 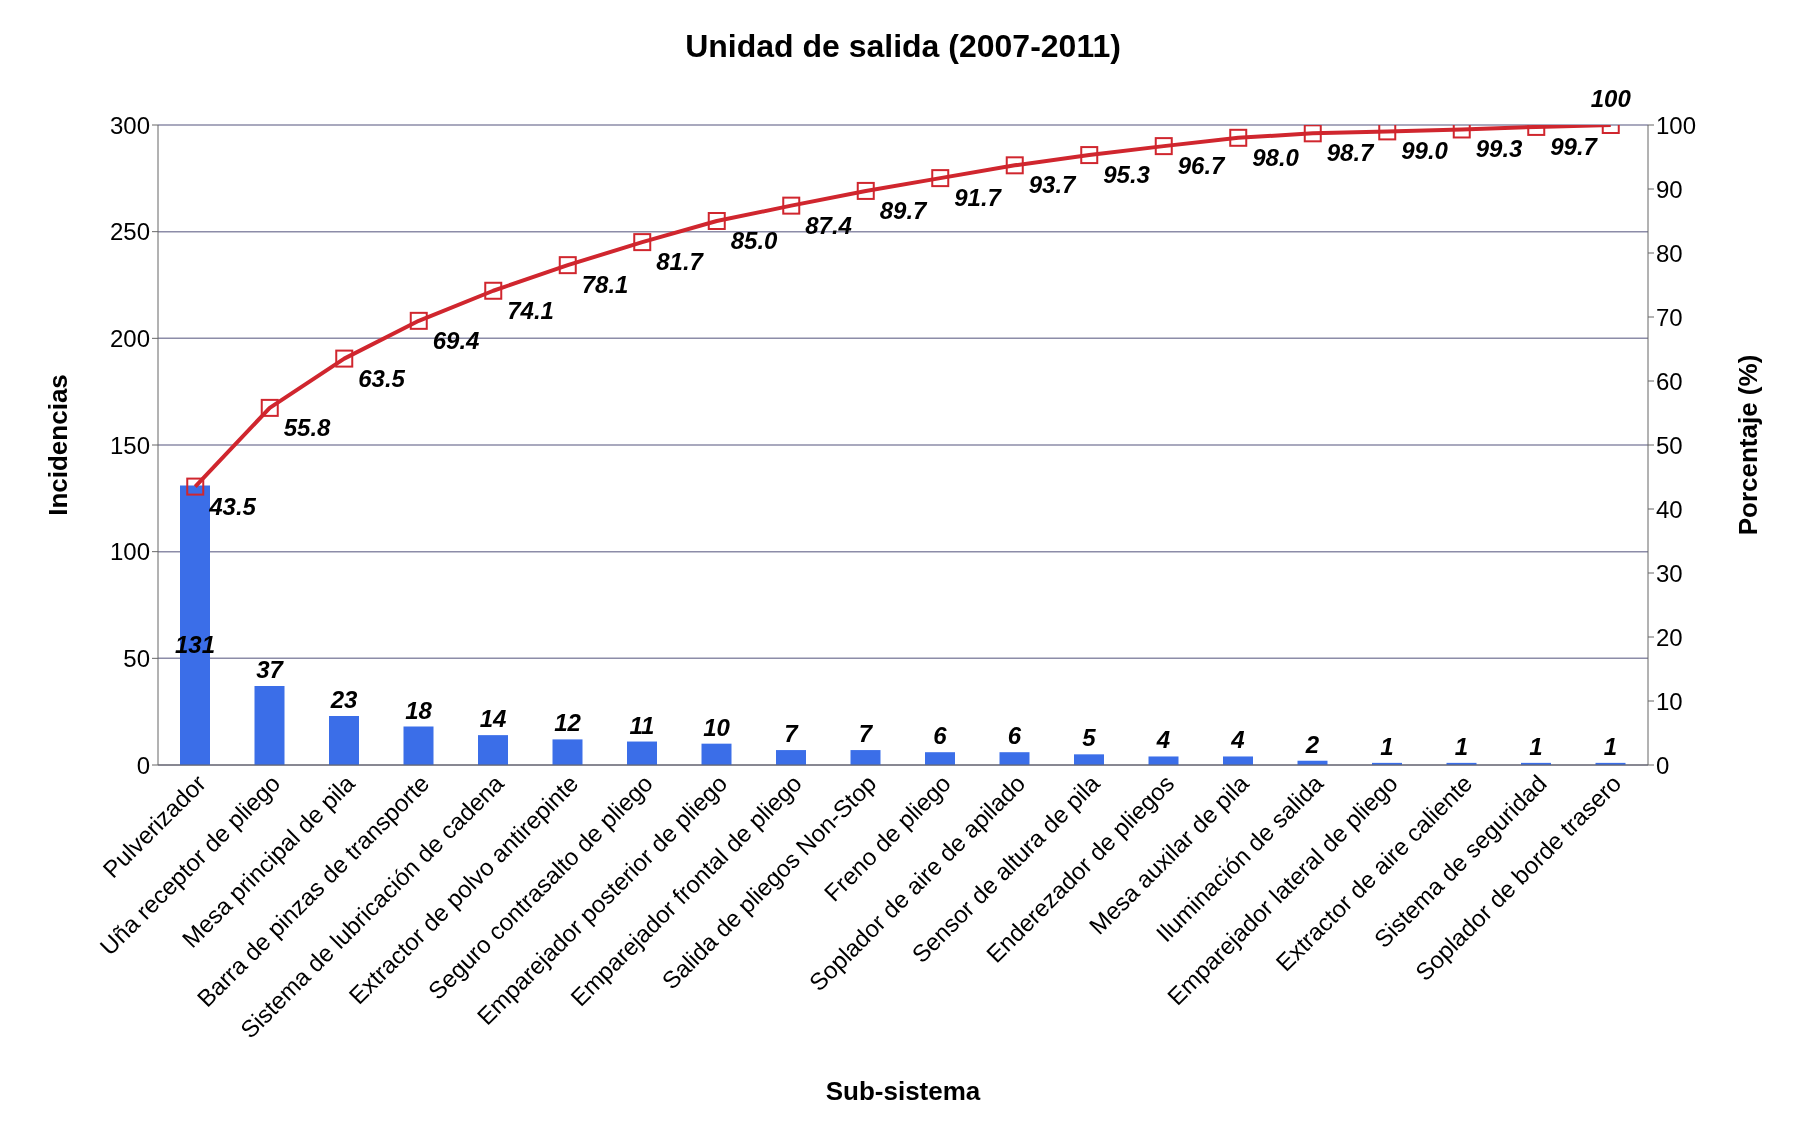 I want to click on data-label: 10, so click(x=717, y=727).